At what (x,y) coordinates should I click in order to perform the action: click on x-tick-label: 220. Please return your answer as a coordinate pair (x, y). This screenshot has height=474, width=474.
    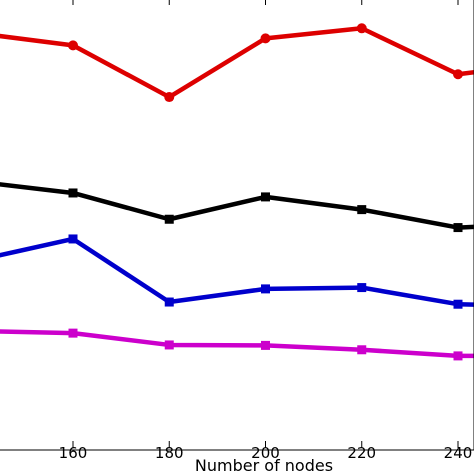
    Looking at the image, I should click on (361, 453).